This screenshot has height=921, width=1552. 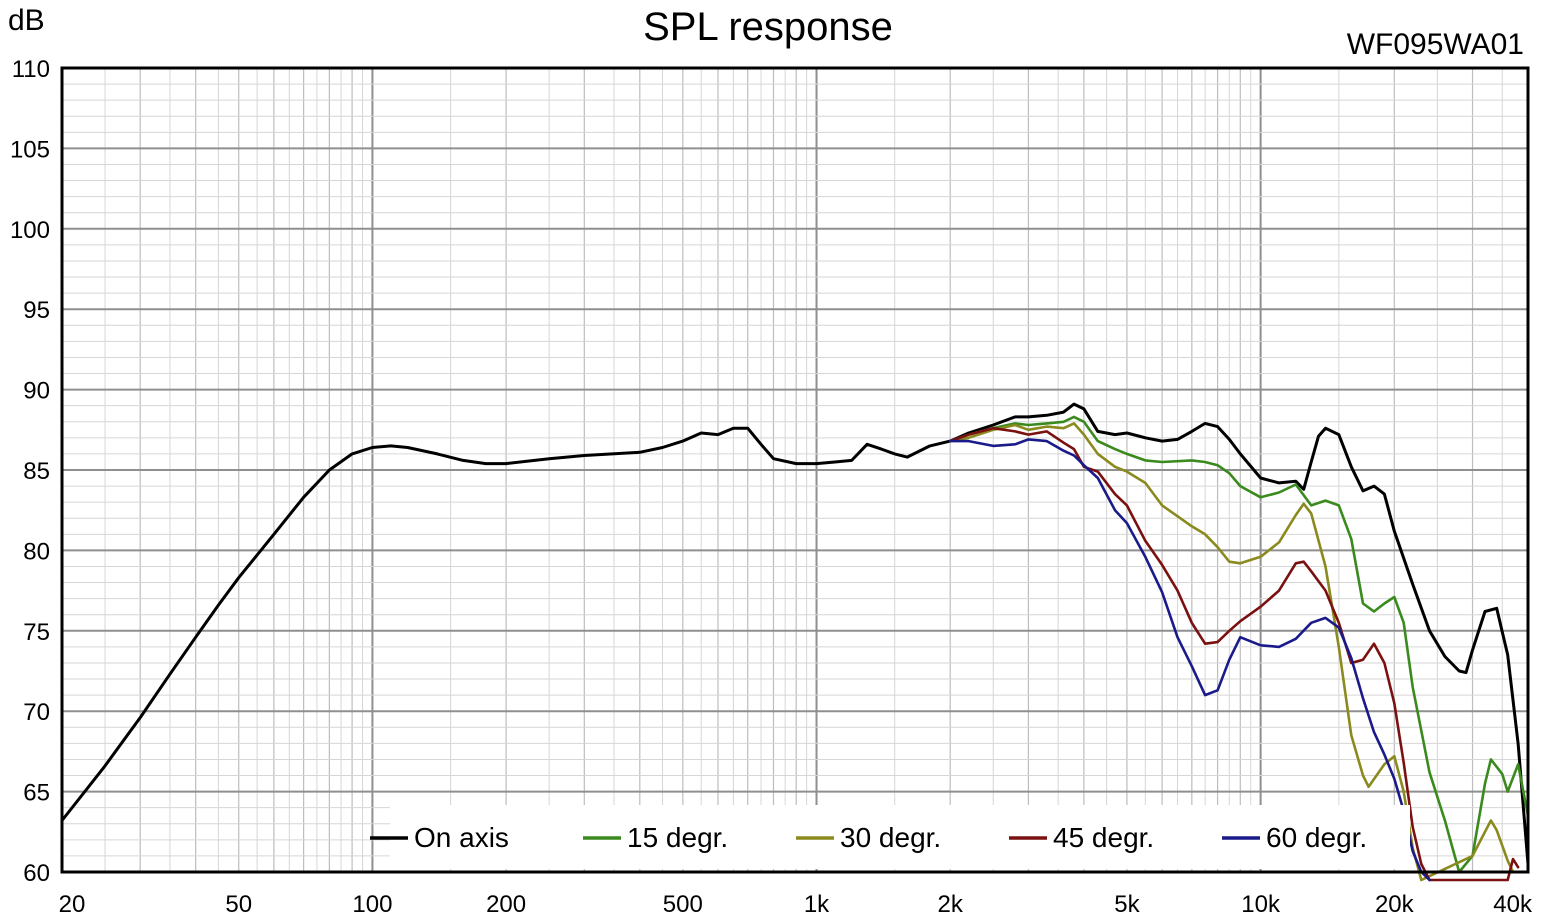 I want to click on legend-label-0: On axis, so click(x=461, y=837).